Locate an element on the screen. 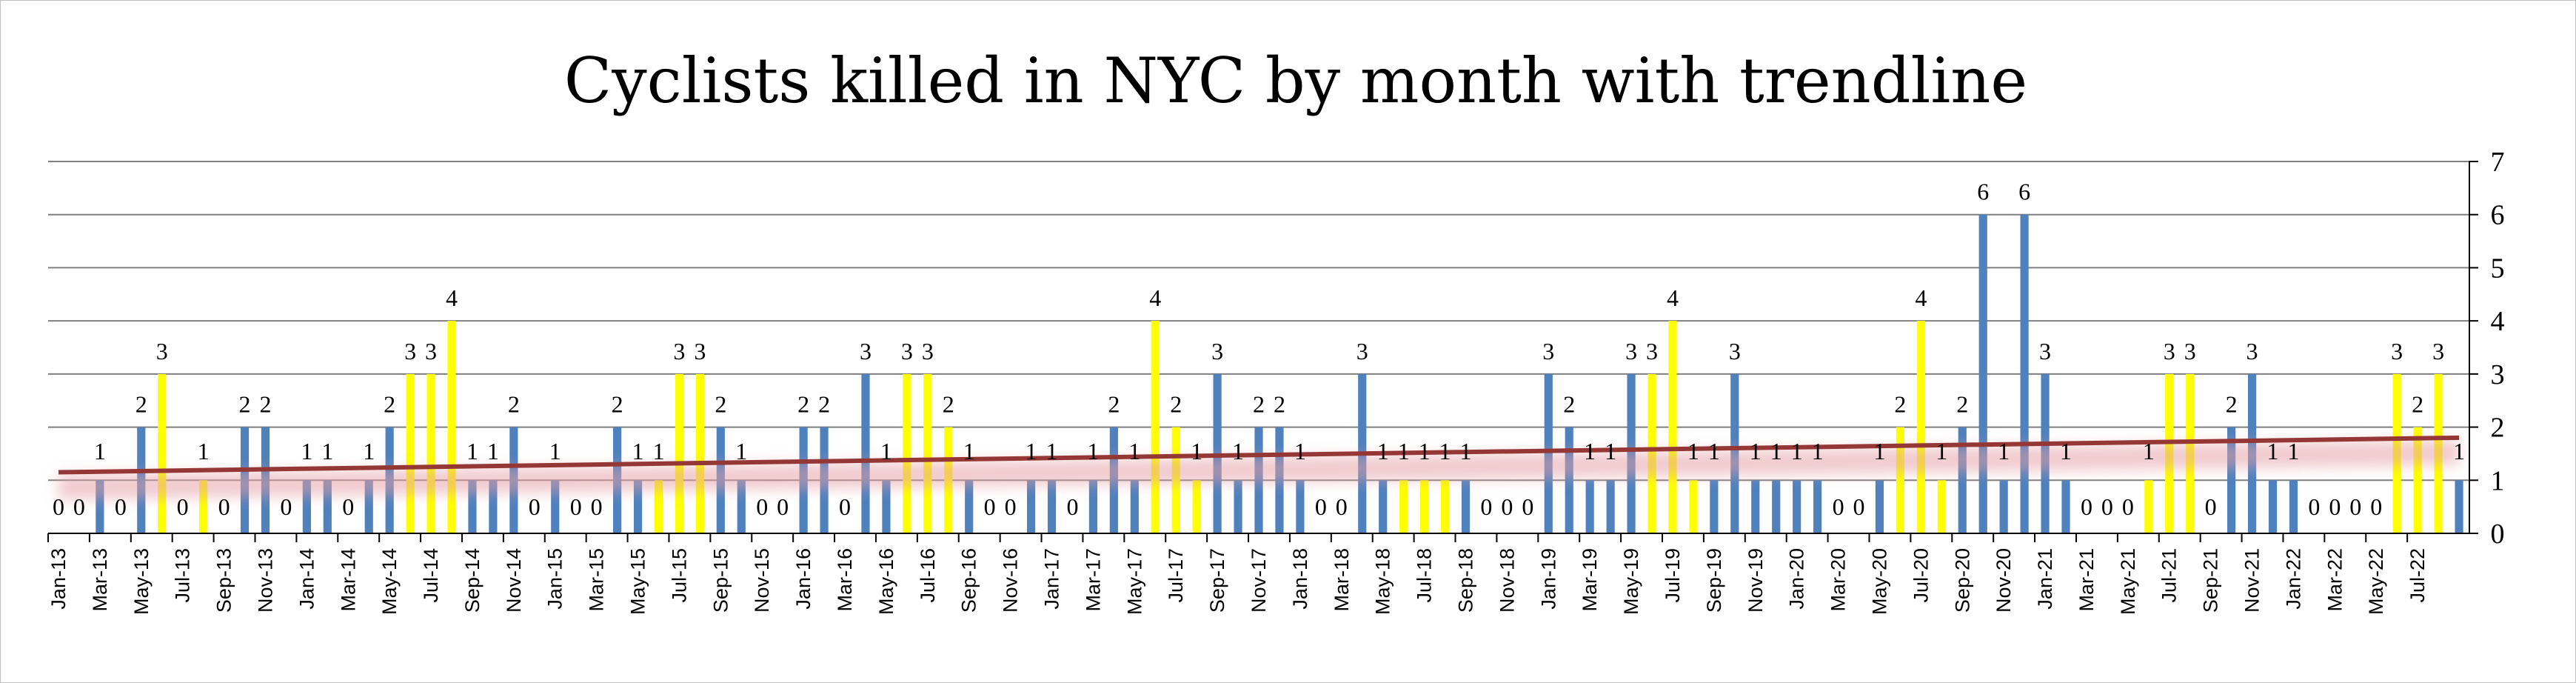  x-tick-label: Jan-13 is located at coordinates (58, 579).